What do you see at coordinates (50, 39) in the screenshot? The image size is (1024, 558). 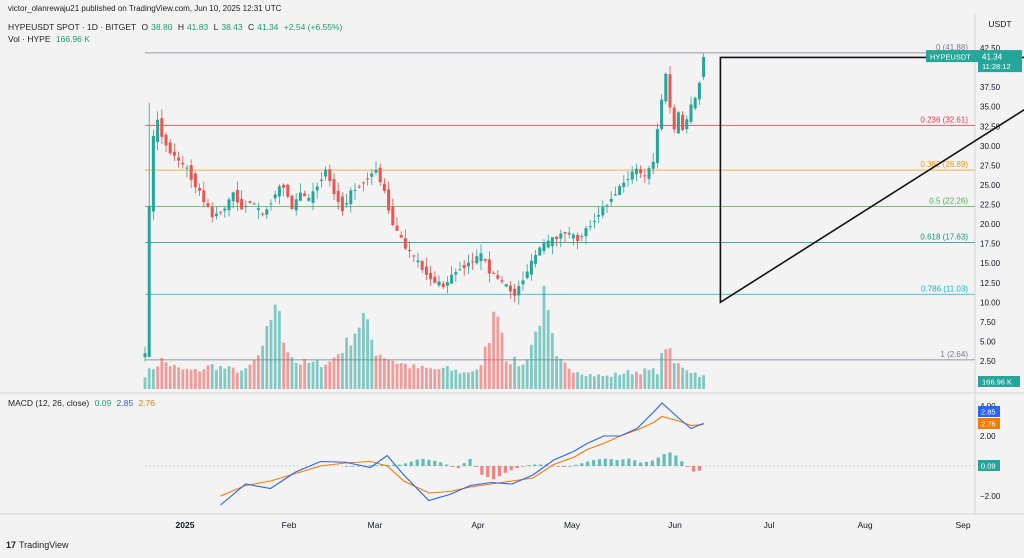 I see `volume-legend: Vol · HYPE 166.96 K` at bounding box center [50, 39].